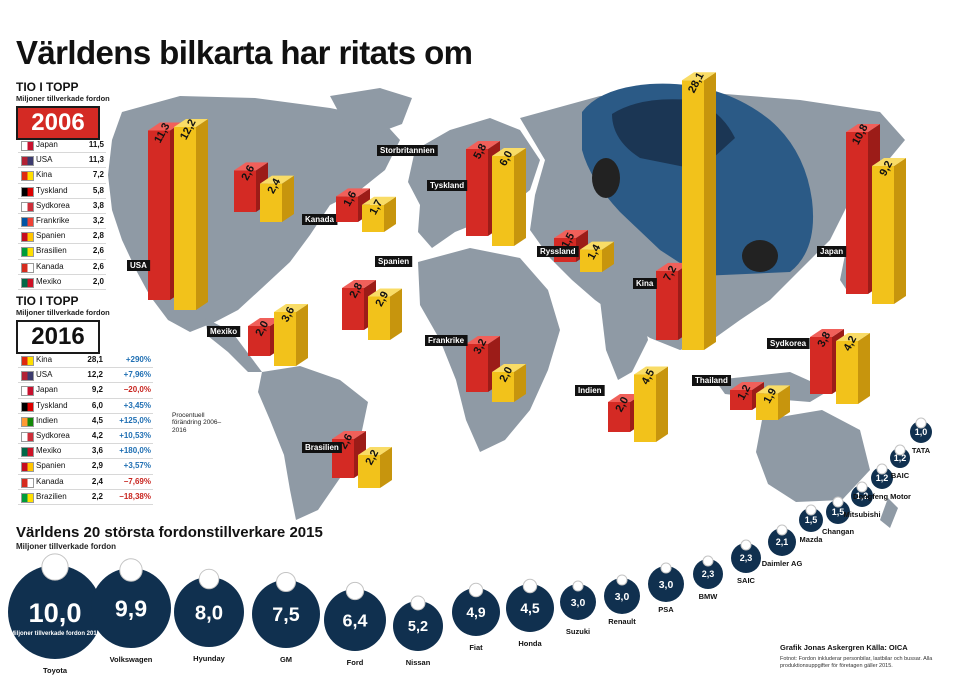 This screenshot has width=960, height=686. Describe the element at coordinates (47, 87) in the screenshot. I see `tio-i-topp-2006-heading: TIO I TOPP` at that location.